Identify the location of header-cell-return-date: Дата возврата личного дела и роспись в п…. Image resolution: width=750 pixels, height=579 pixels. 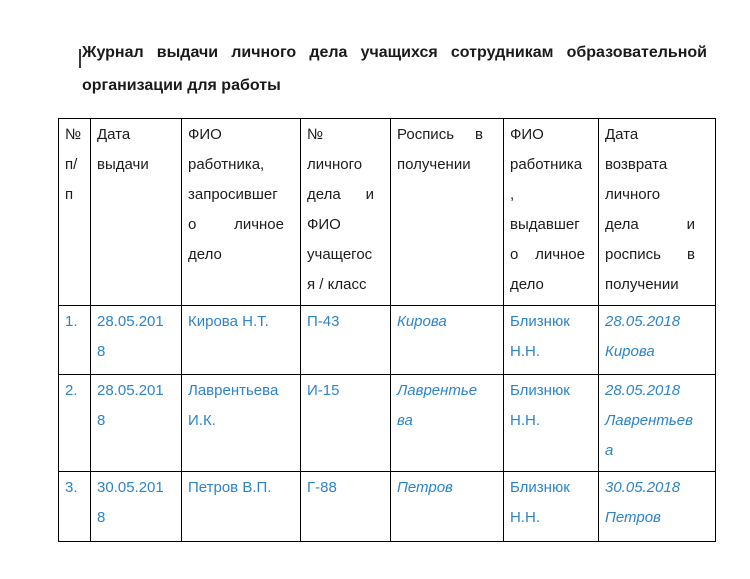
(657, 212).